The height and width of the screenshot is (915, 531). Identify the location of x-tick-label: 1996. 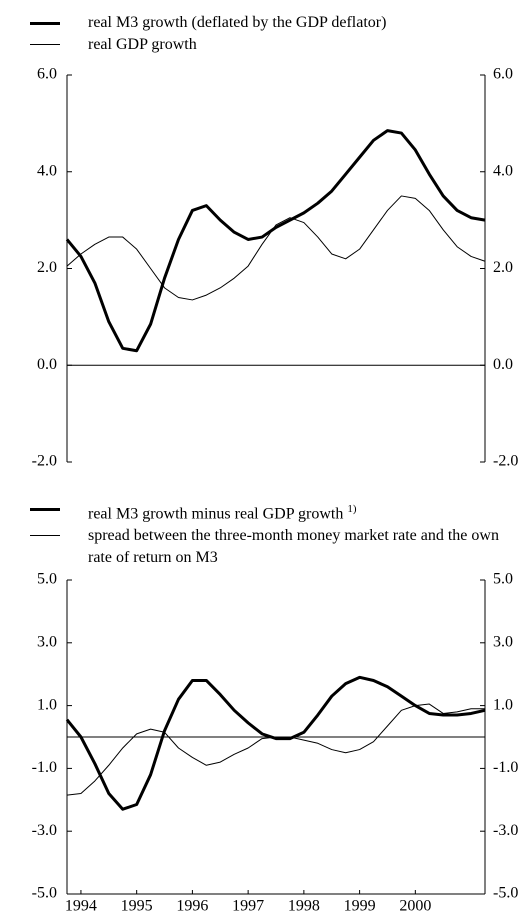
(192, 906).